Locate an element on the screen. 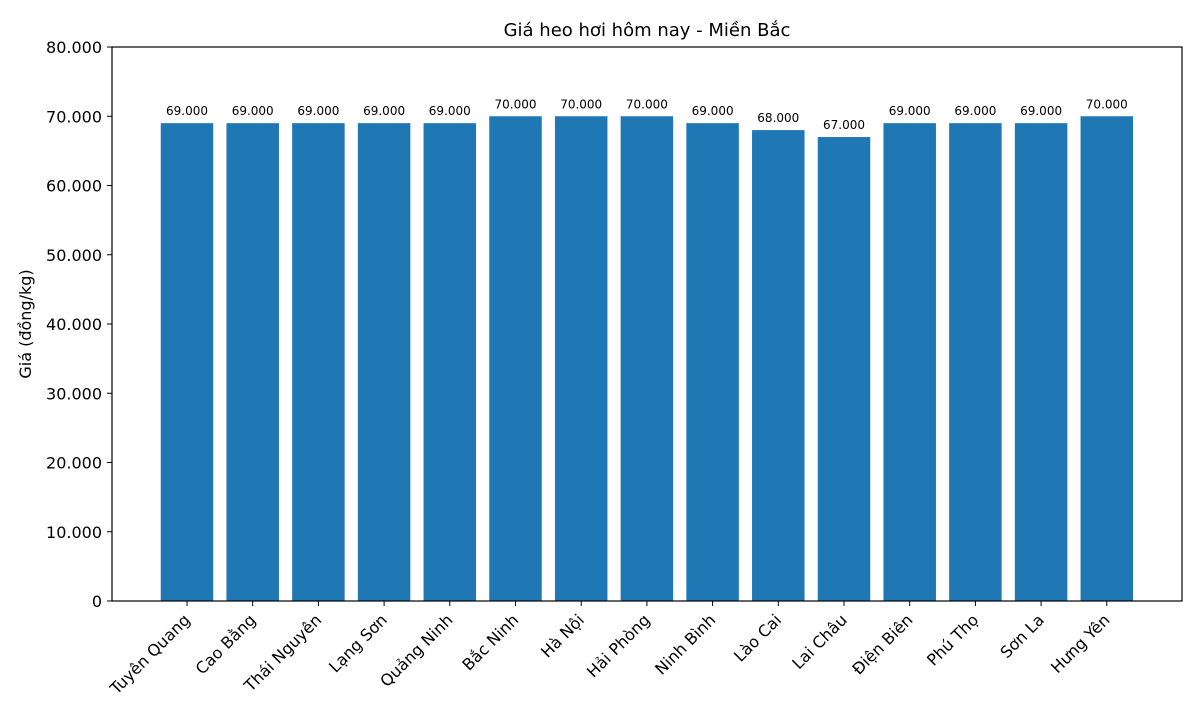 This screenshot has width=1200, height=720. x-tick-label: Hải Phòng is located at coordinates (618, 645).